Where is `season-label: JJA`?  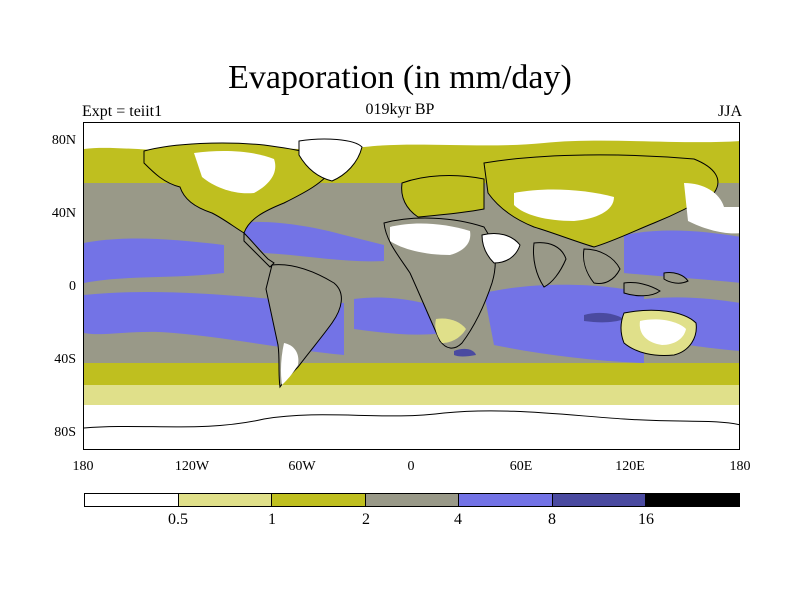
season-label: JJA is located at coordinates (729, 111).